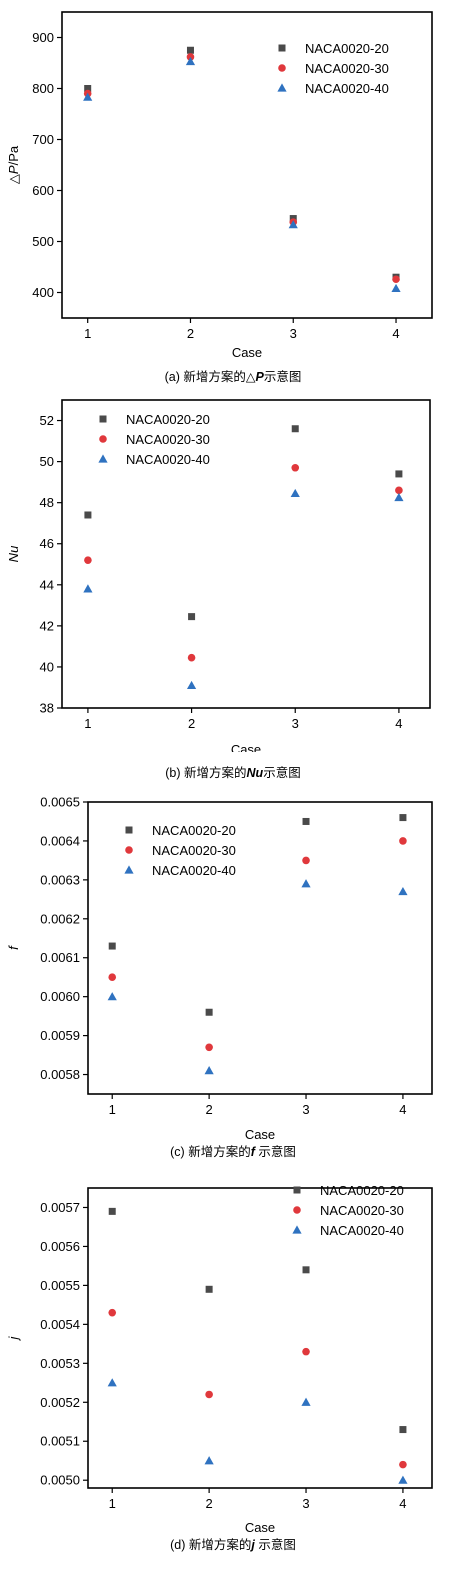  I want to click on y-tick-label: 0.0054, so click(60, 1324).